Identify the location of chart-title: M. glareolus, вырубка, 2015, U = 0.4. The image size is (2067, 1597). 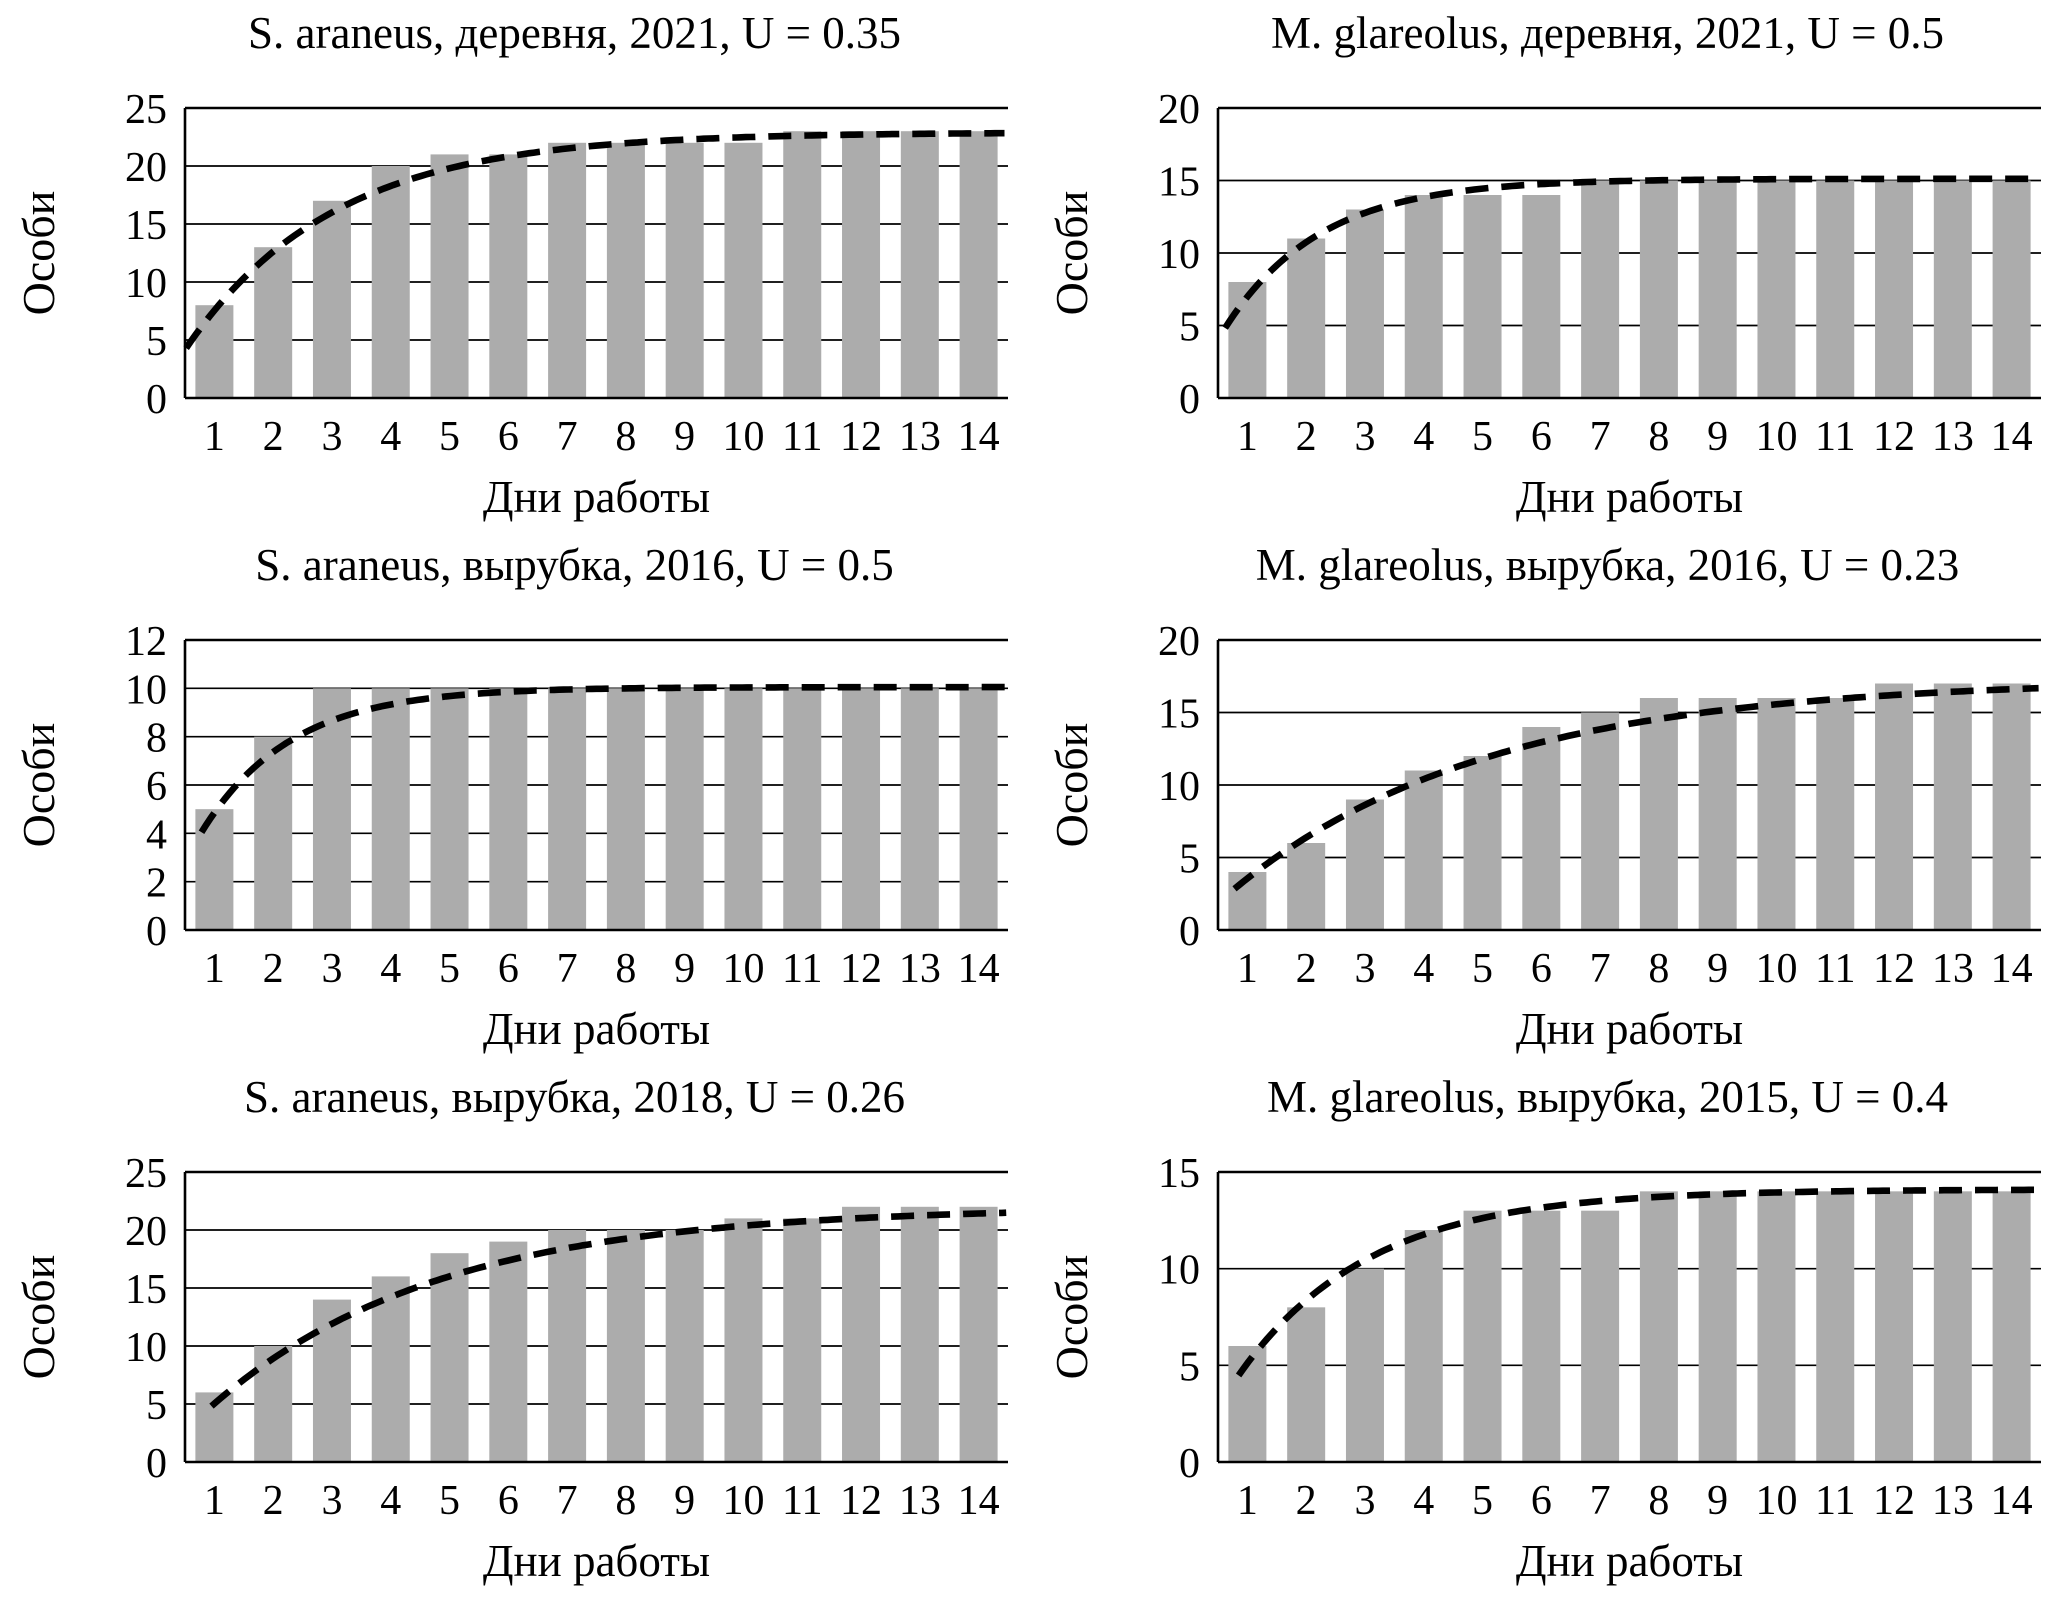
(1607, 1097).